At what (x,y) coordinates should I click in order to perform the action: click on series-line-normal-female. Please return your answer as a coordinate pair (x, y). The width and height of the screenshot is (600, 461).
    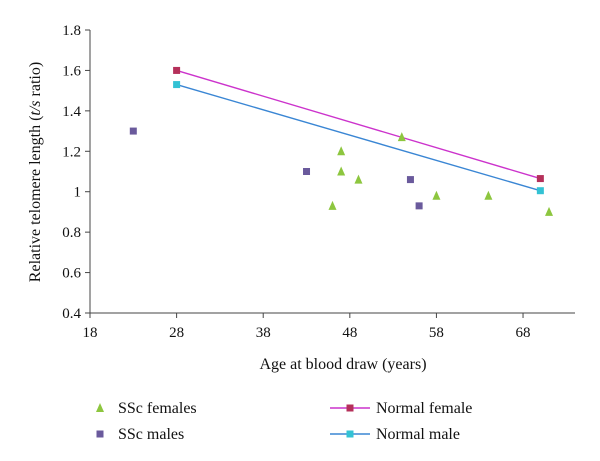
    Looking at the image, I should click on (358, 124).